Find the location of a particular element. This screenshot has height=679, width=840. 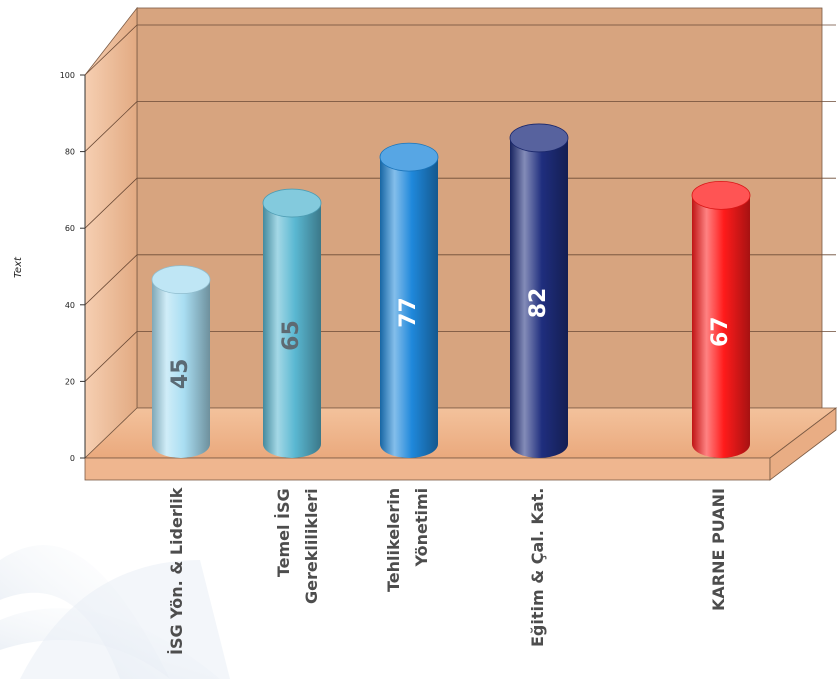

x-tick-label-line: Gereklilikleri is located at coordinates (311, 546).